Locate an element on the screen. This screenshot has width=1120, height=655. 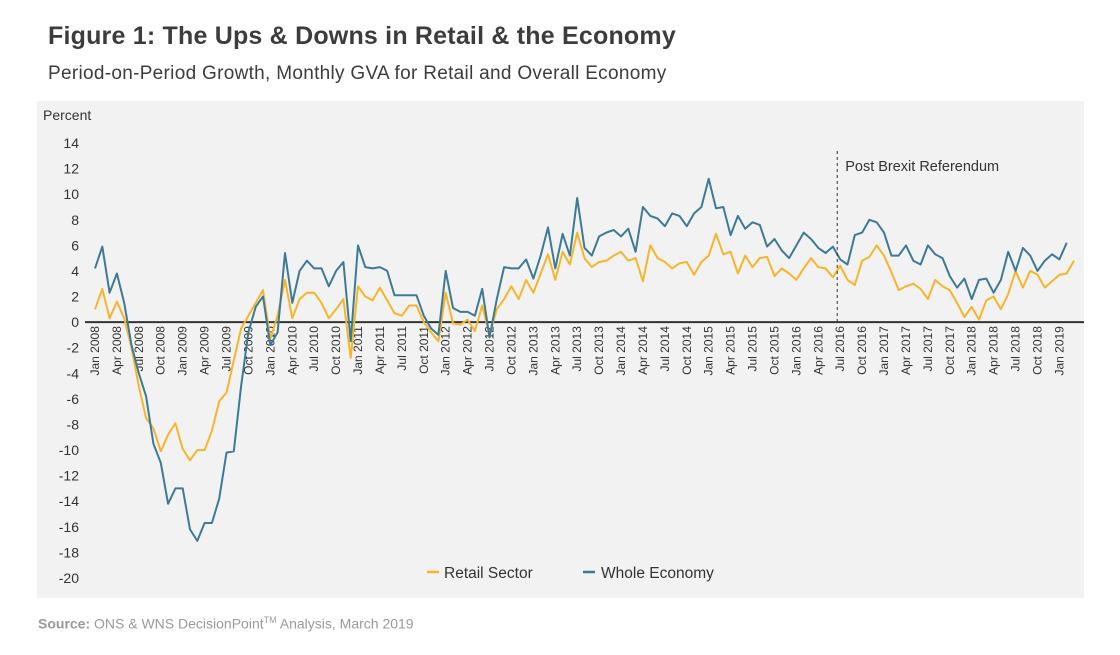
x-tick-label: Apr 2018 is located at coordinates (994, 350).